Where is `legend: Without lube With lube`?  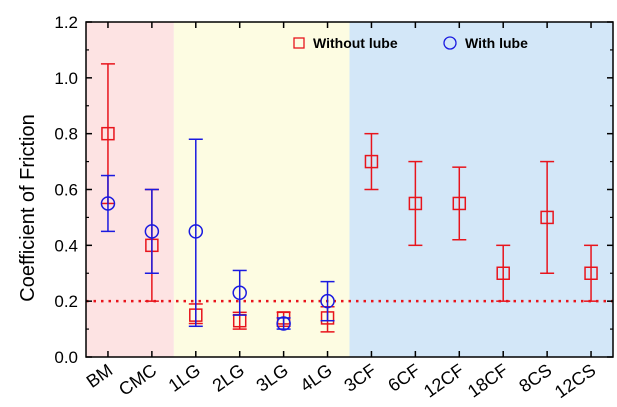
legend: Without lube With lube is located at coordinates (410, 43).